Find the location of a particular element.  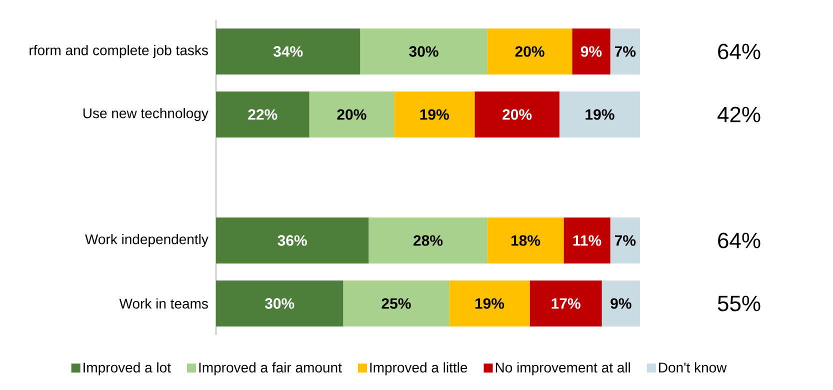

data-label: 36% is located at coordinates (292, 240).